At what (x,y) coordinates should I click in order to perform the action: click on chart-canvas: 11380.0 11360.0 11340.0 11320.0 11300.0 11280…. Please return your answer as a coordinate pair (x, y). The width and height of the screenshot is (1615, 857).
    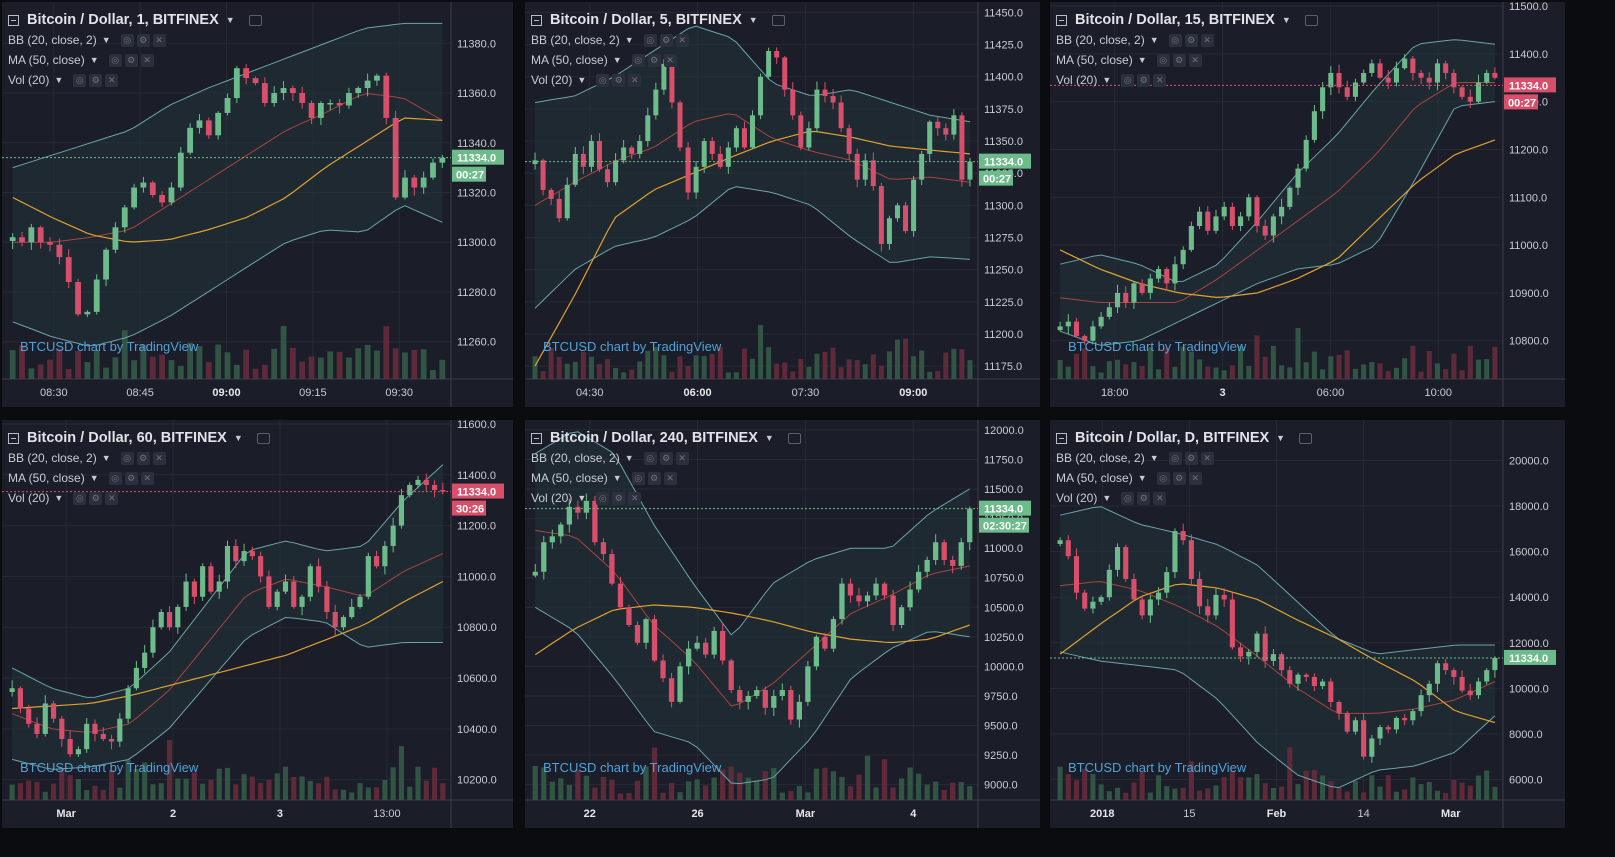
    Looking at the image, I should click on (257, 204).